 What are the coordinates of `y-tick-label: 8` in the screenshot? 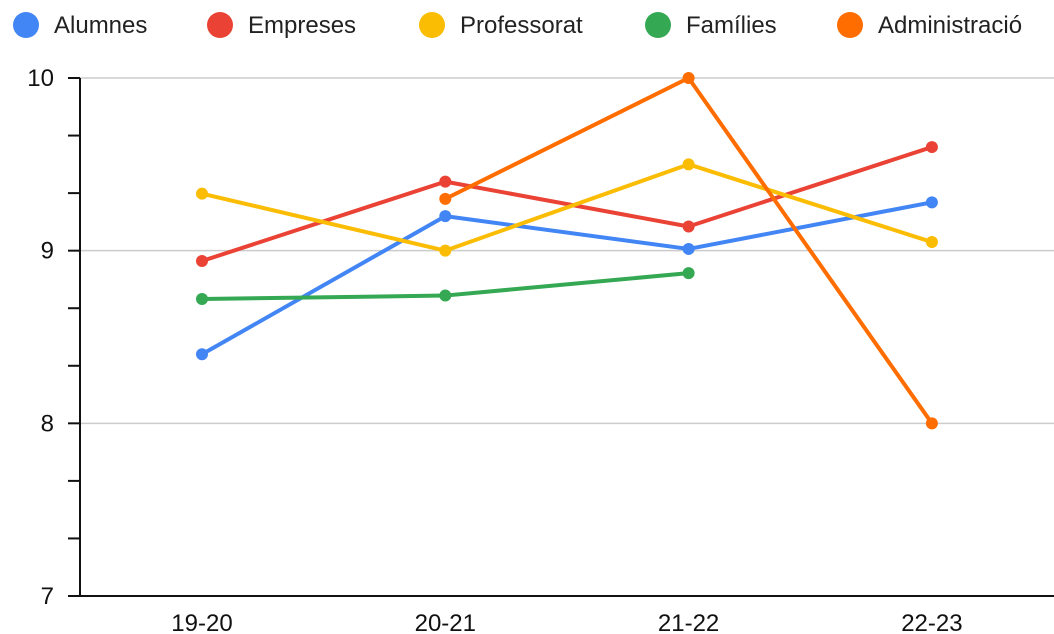 It's located at (47, 423).